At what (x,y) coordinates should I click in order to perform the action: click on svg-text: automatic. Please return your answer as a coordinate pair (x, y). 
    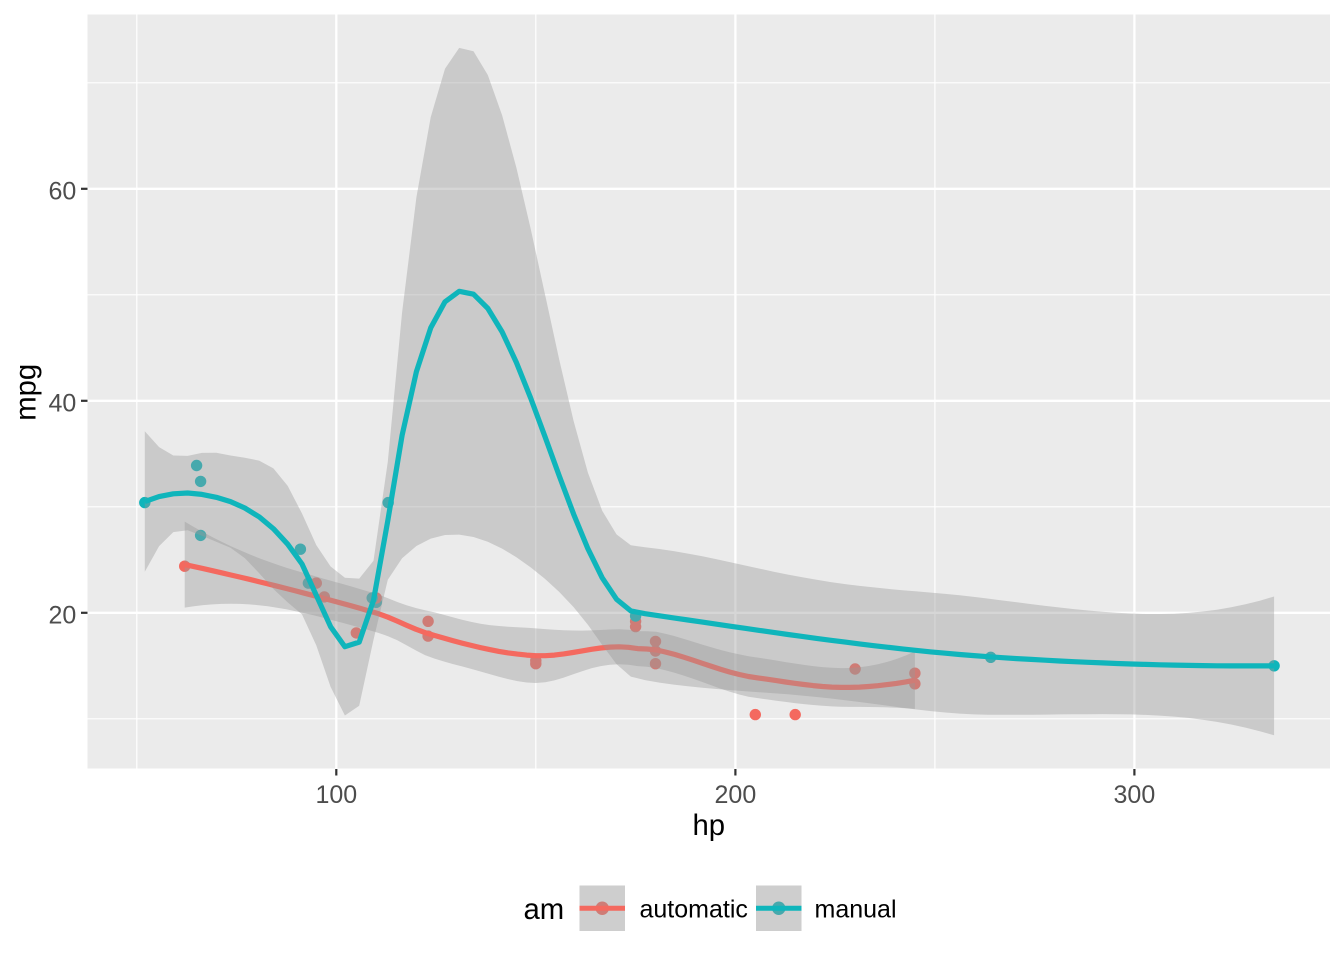
    Looking at the image, I should click on (694, 910).